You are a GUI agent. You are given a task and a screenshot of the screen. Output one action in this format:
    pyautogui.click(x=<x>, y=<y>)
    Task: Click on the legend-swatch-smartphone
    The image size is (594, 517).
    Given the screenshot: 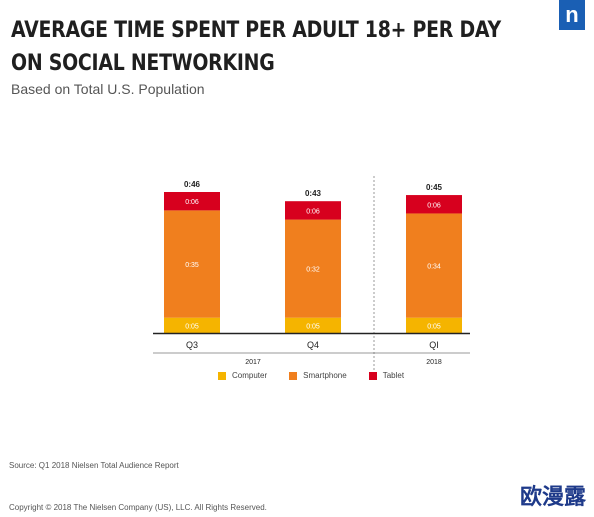 What is the action you would take?
    pyautogui.click(x=293, y=375)
    